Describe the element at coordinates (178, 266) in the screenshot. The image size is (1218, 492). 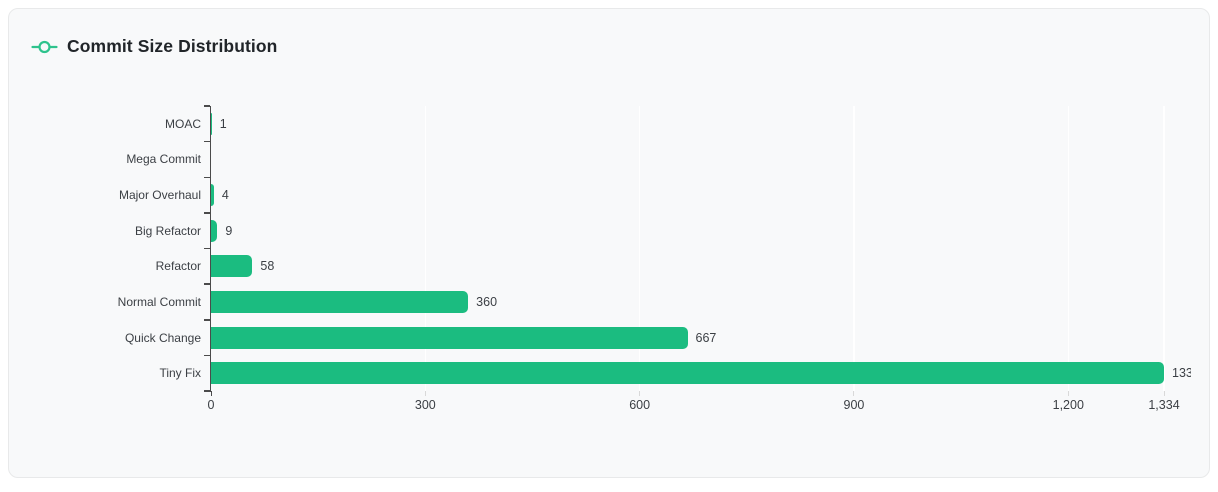
I see `category-label: Refactor` at that location.